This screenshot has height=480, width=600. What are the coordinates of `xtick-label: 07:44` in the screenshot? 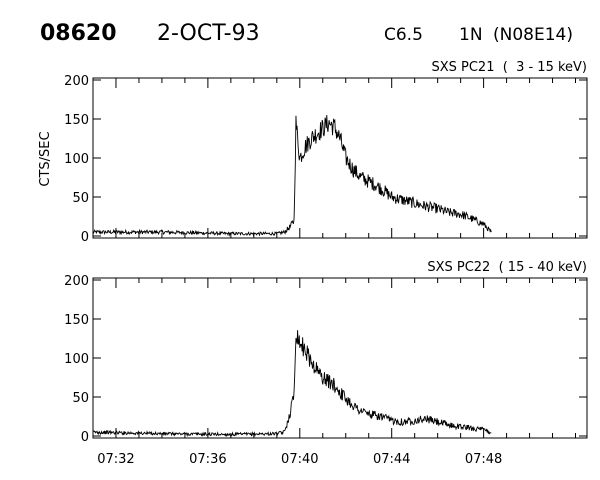 It's located at (391, 459).